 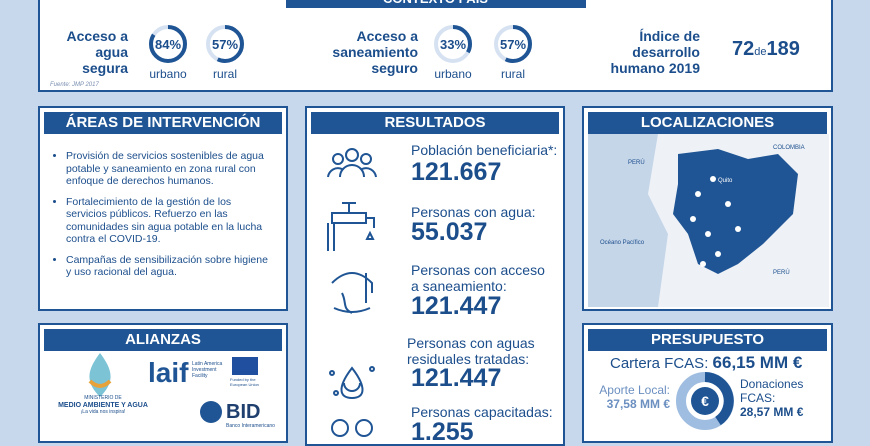 I want to click on hdi-label: Índice de desarrollo humano 2019, so click(x=655, y=52).